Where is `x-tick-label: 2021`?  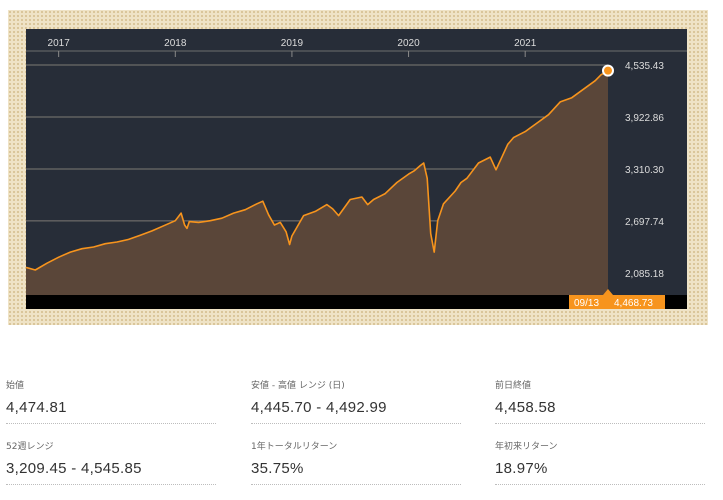 x-tick-label: 2021 is located at coordinates (525, 43).